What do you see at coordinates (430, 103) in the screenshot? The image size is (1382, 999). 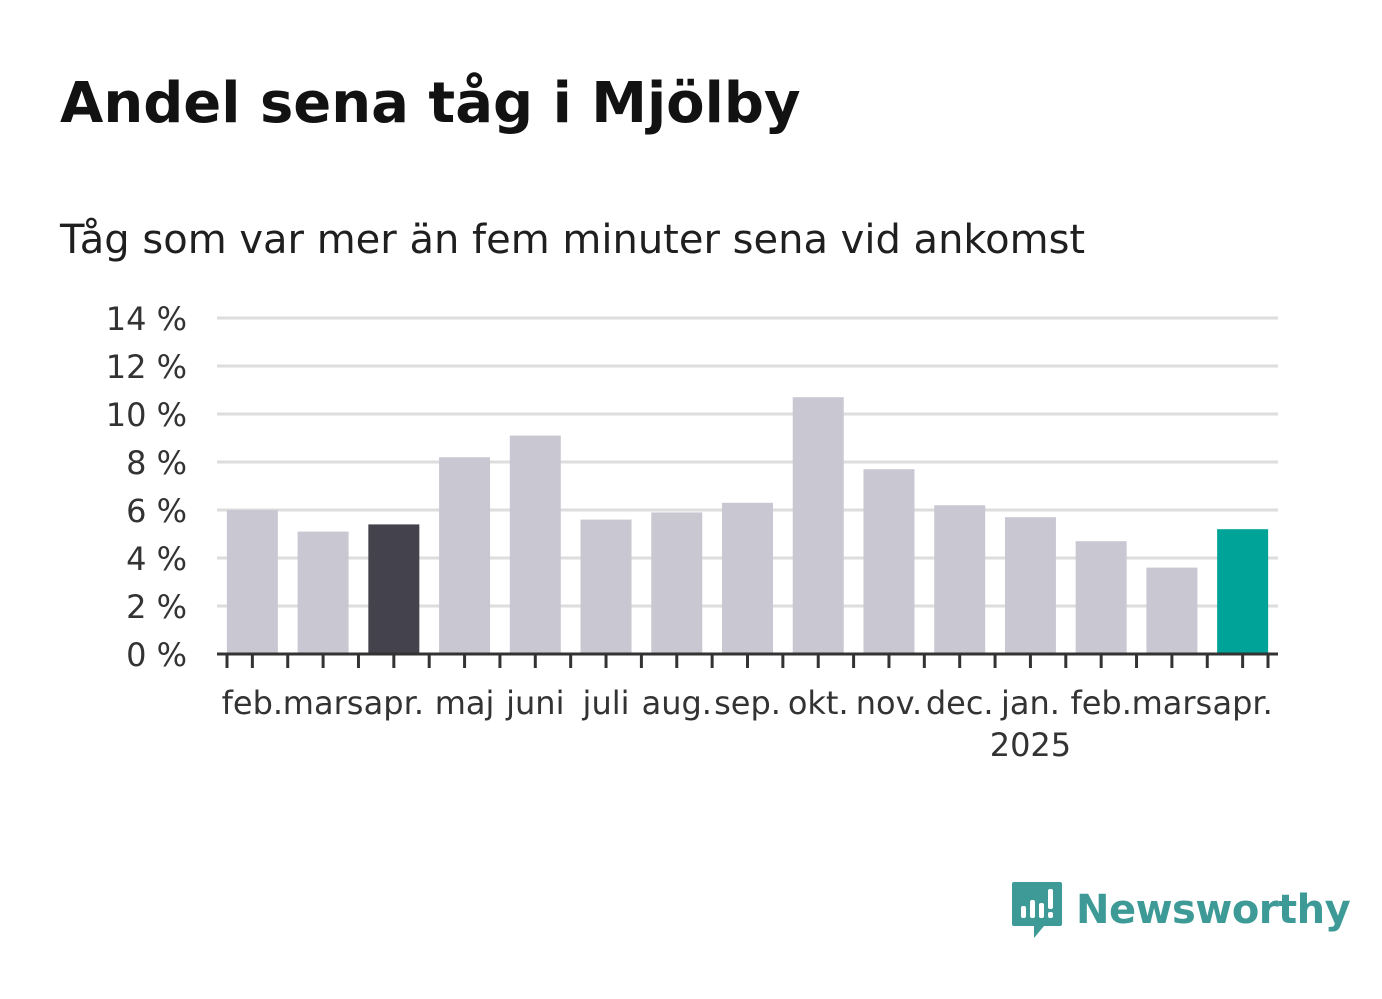 I see `chart-title: Andel sena tåg i Mjölby` at bounding box center [430, 103].